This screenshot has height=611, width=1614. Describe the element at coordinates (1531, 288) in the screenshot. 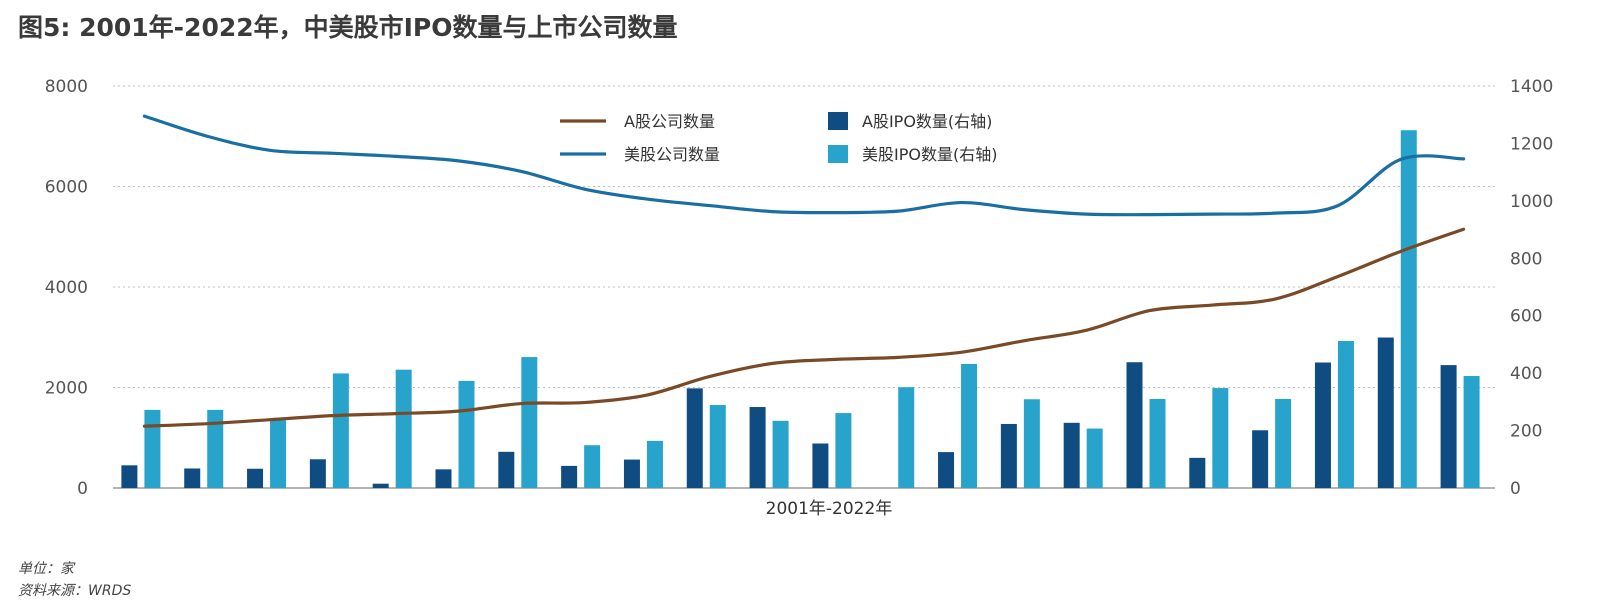

I see `right-y-axis: 0 200 400 600 800 1000 1200 1400` at that location.